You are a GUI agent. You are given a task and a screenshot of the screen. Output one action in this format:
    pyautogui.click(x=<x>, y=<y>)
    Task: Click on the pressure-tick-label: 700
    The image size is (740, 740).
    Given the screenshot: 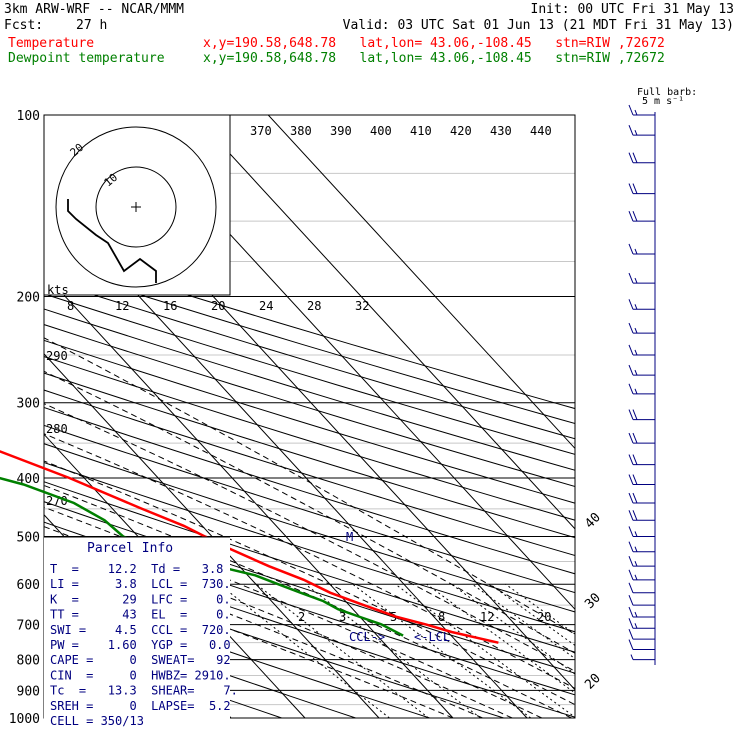 What is the action you would take?
    pyautogui.click(x=28, y=626)
    